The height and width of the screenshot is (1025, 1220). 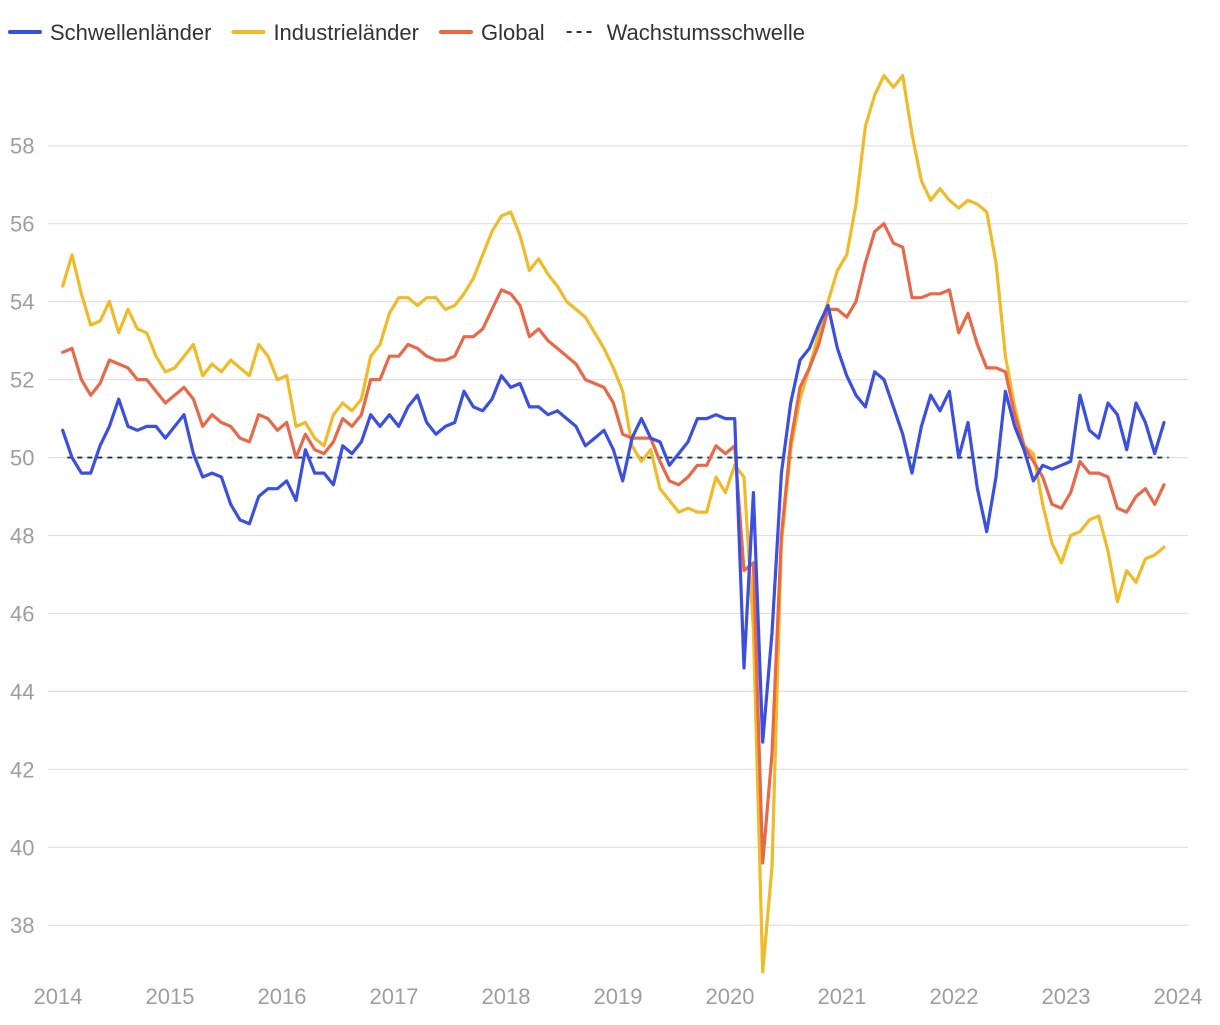 I want to click on y-tick-label: 54, so click(x=22, y=302).